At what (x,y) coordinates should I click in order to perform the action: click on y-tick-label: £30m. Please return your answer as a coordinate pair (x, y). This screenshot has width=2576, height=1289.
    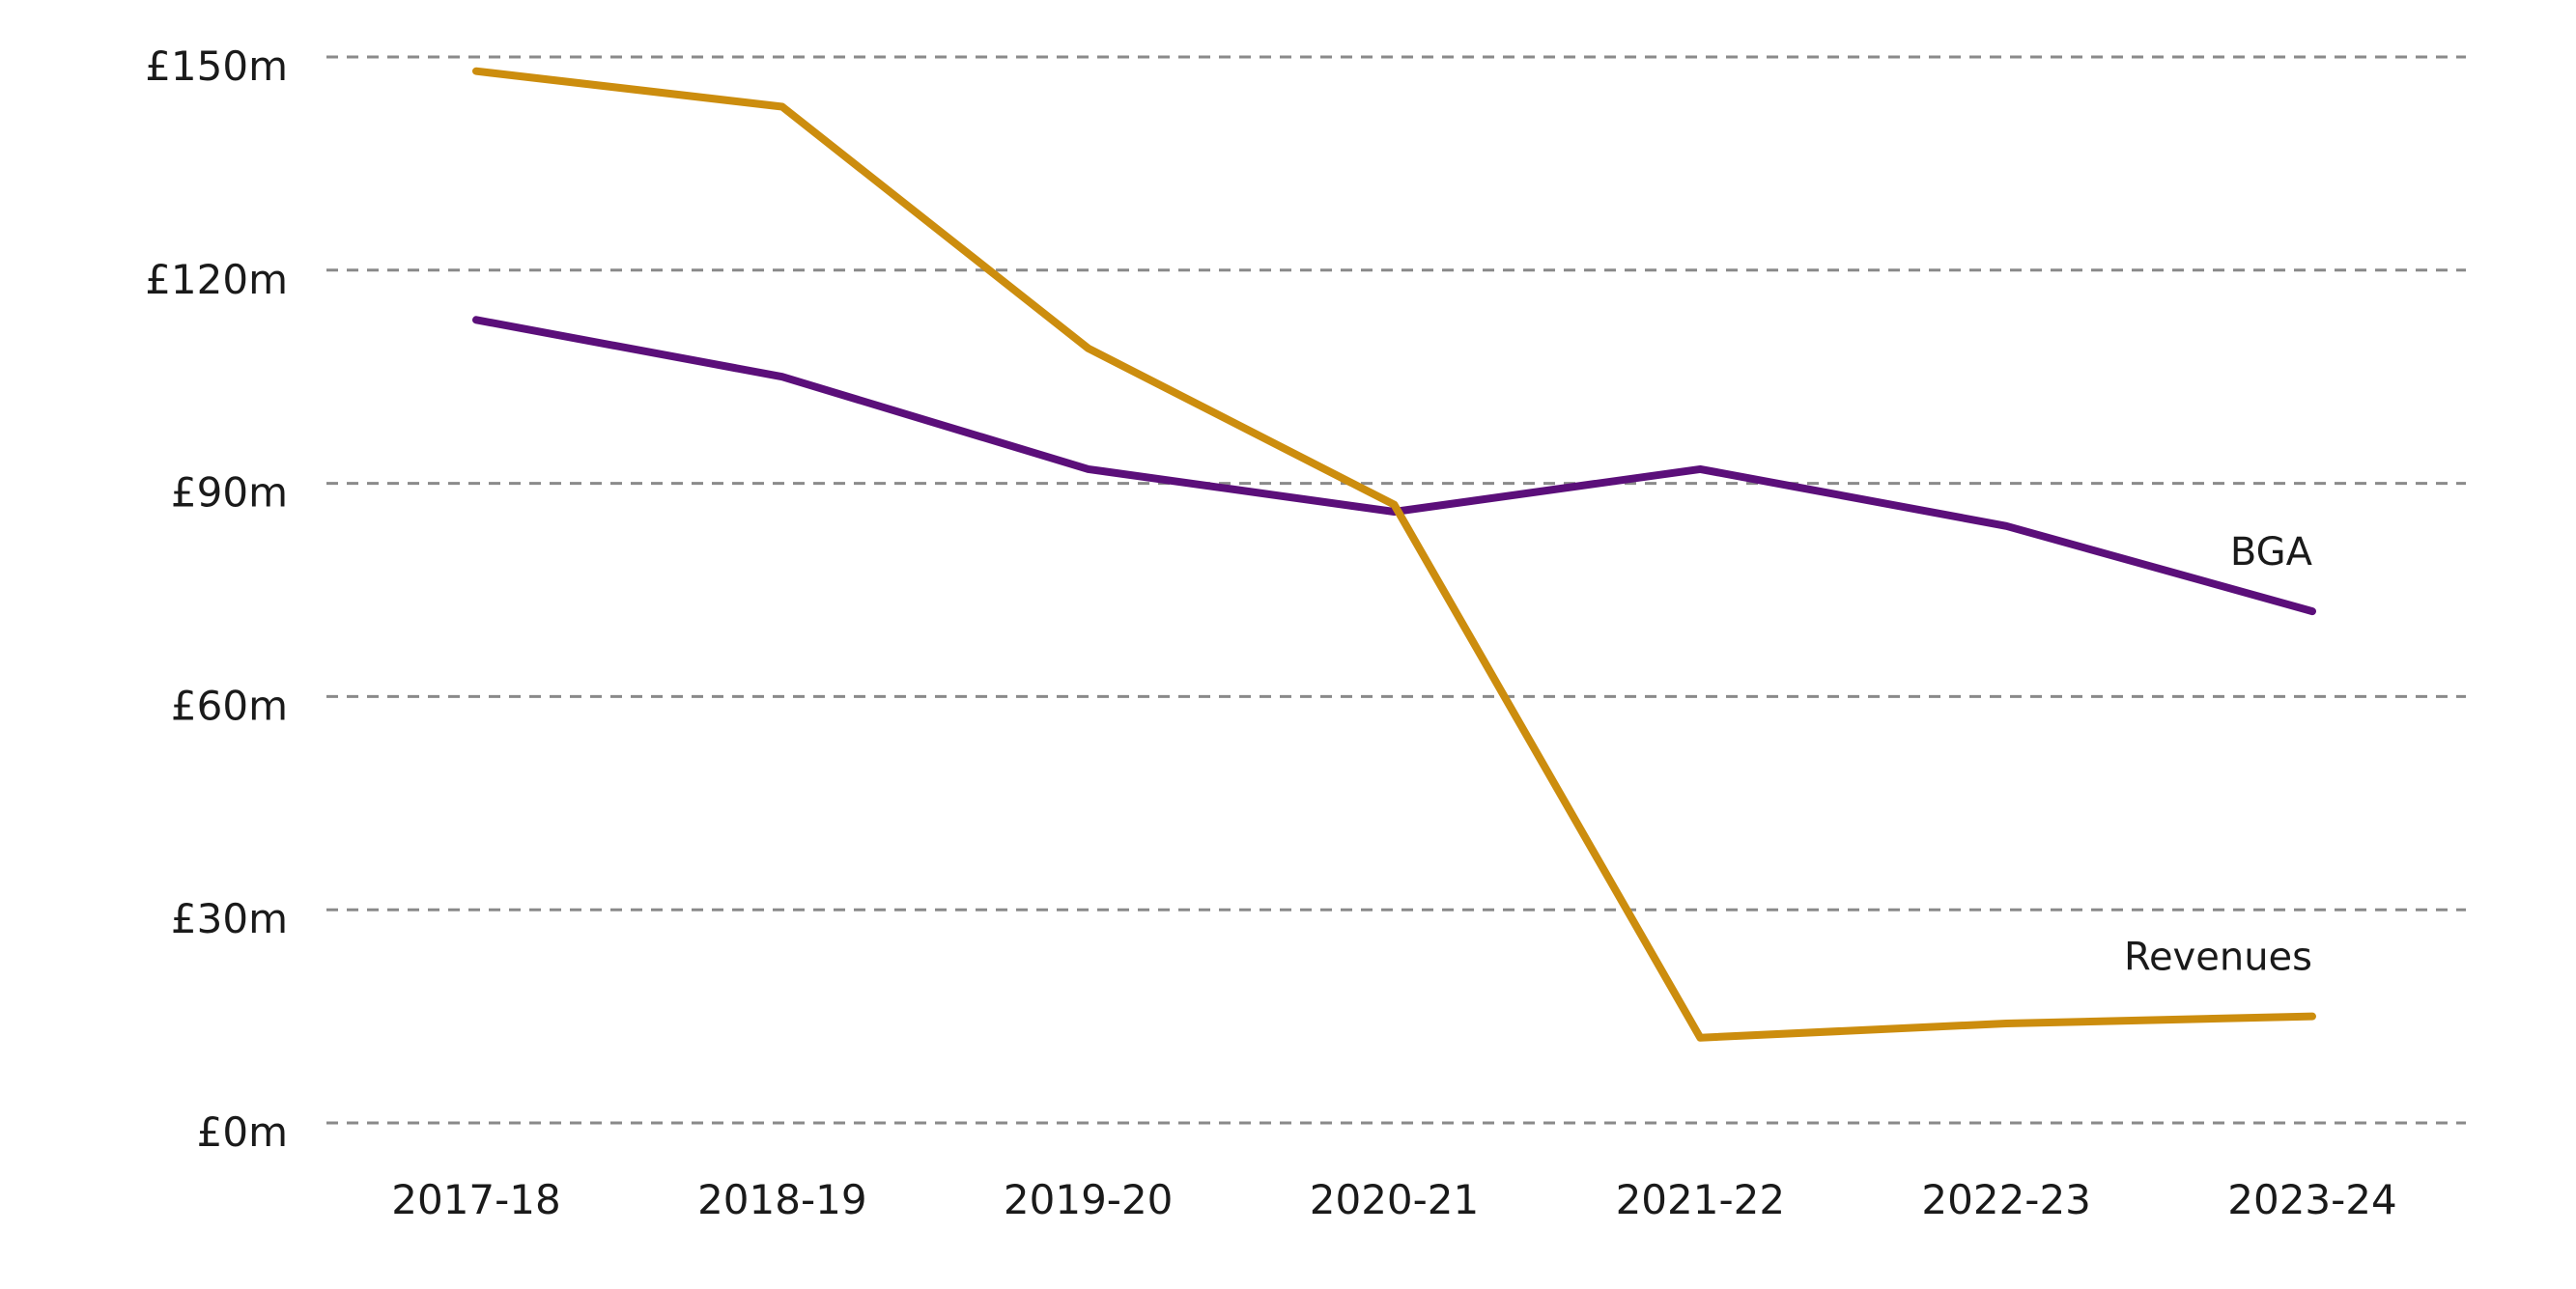
    Looking at the image, I should click on (229, 918).